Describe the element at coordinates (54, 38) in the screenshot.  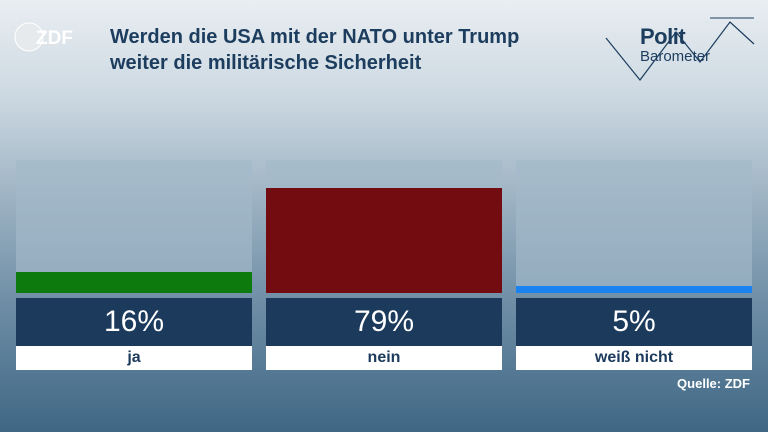
I see `zdf-logo-text: ZDF` at that location.